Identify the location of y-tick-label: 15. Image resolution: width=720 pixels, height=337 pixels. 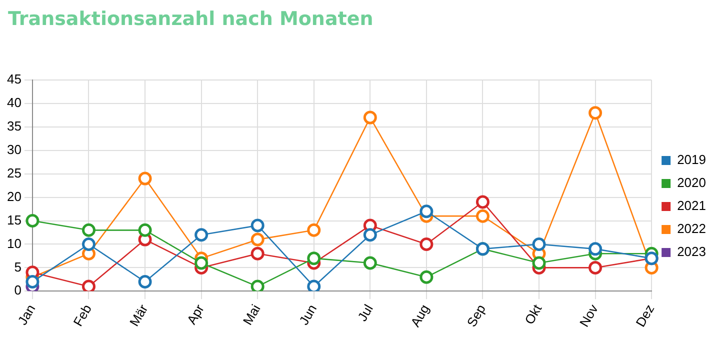
(14, 220).